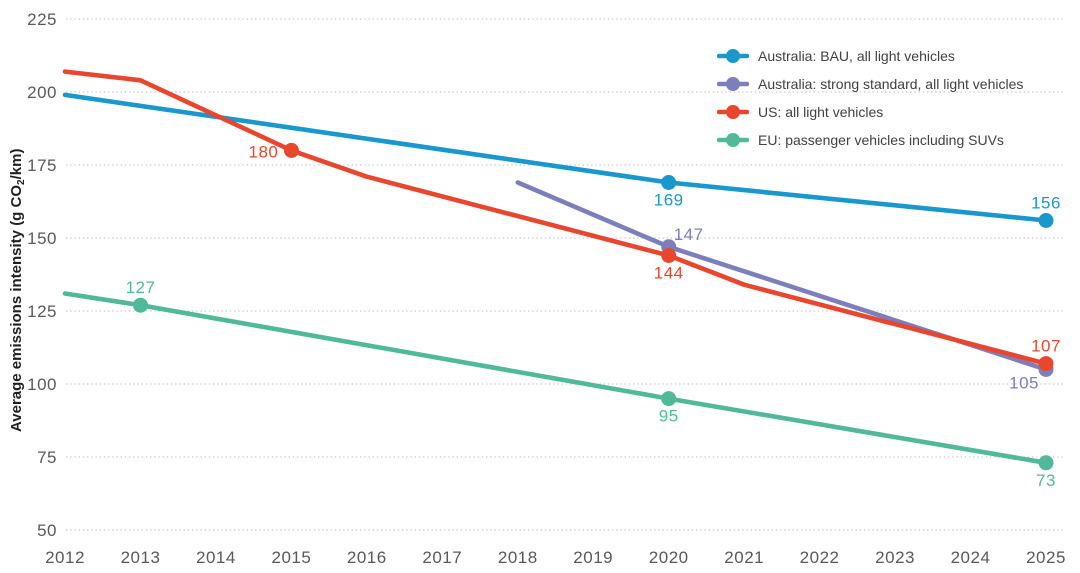  I want to click on x-axis-tick-label-2012: 2012, so click(65, 557).